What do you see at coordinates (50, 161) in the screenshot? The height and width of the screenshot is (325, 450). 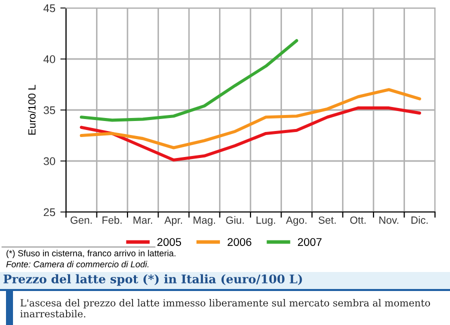 I see `y-tick-label: 30` at bounding box center [50, 161].